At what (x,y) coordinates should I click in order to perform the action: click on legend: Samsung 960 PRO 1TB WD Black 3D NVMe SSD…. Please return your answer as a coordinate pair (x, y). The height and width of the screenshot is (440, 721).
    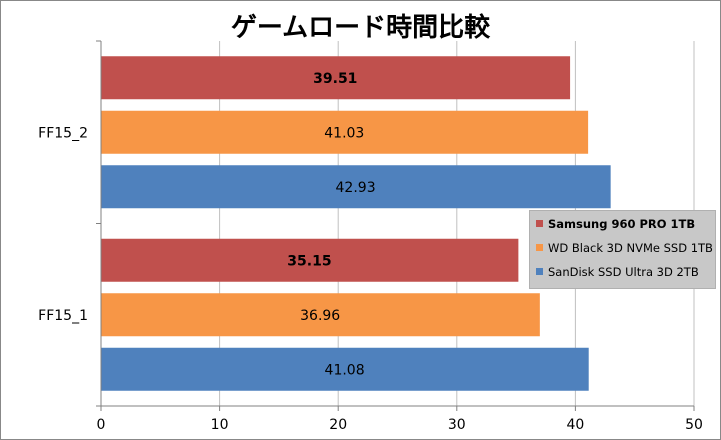
    Looking at the image, I should click on (622, 249).